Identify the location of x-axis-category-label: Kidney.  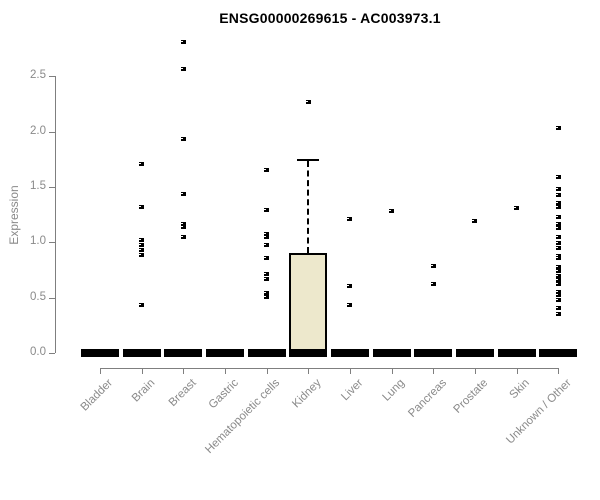
(307, 394).